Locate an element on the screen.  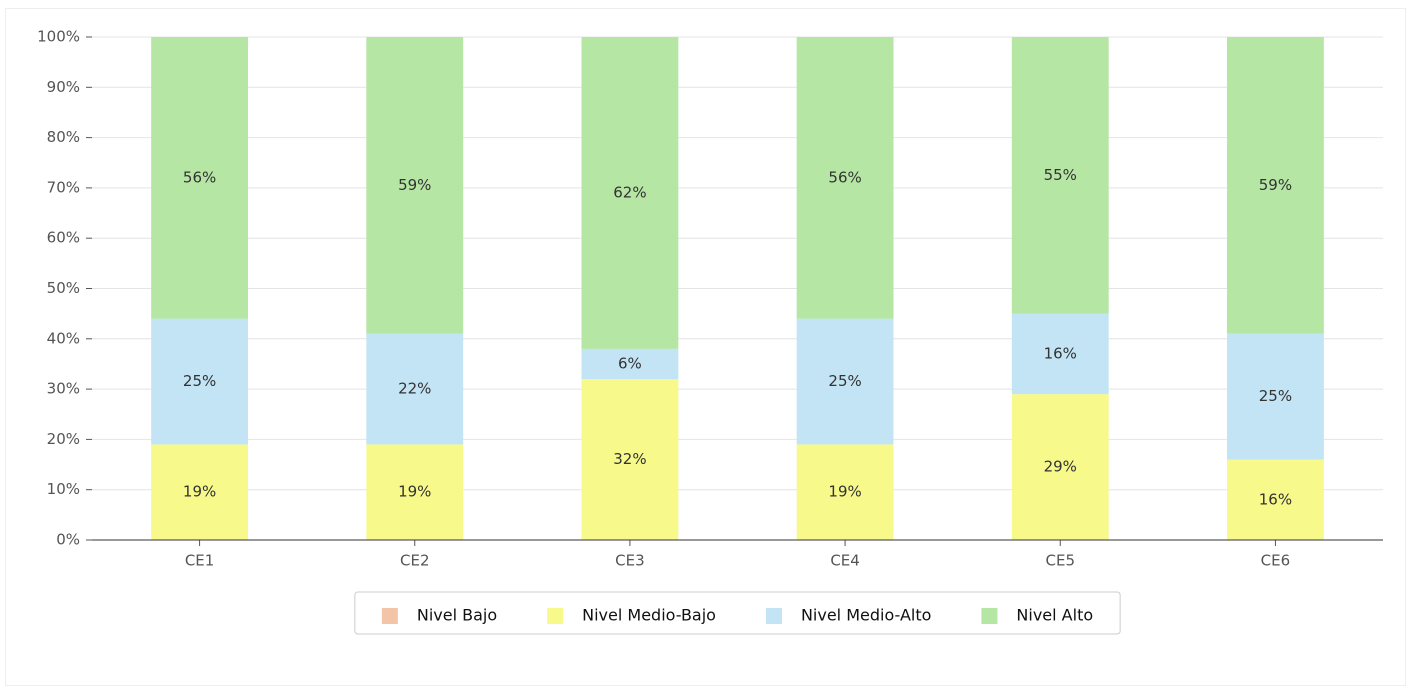
x-tick-label: CE1 is located at coordinates (200, 561).